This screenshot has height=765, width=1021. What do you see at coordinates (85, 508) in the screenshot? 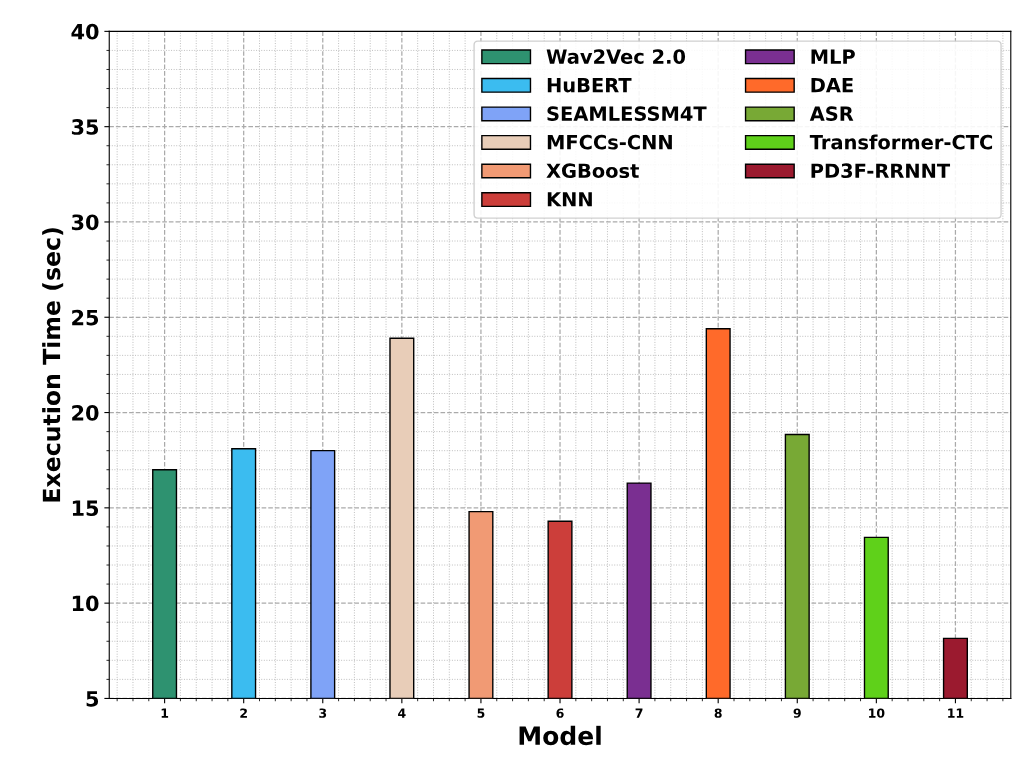
I see `y-tick-label: 15` at bounding box center [85, 508].